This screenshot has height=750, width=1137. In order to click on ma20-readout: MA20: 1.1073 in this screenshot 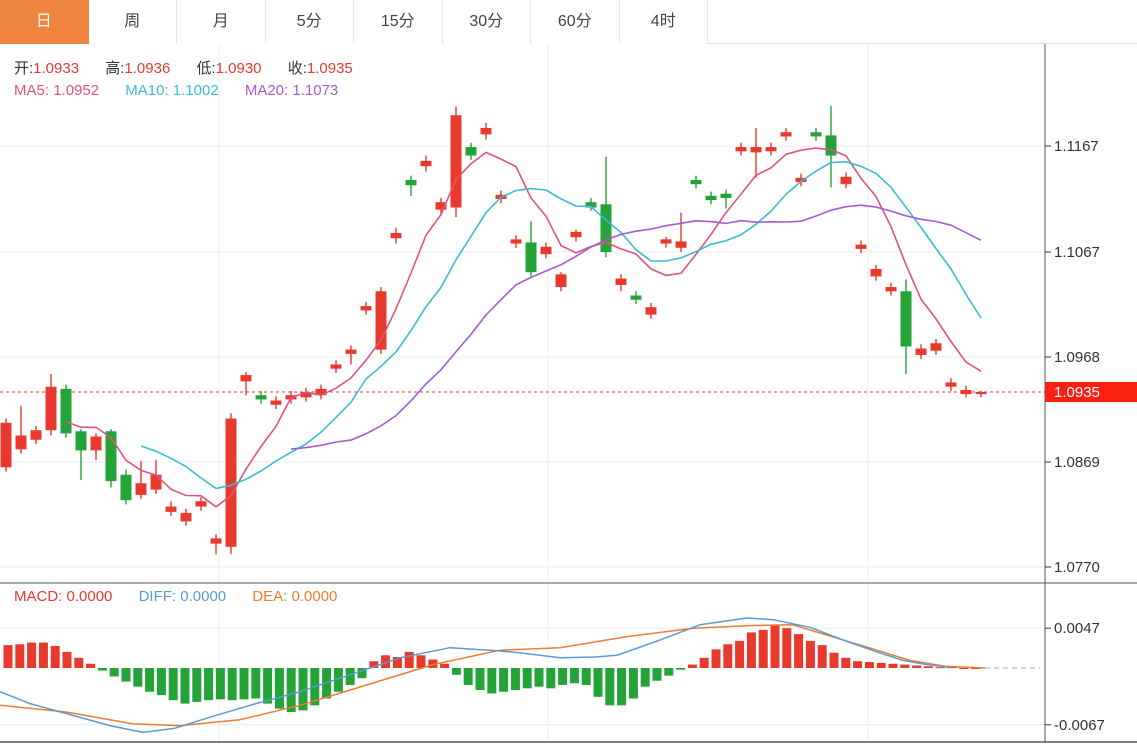, I will do `click(291, 90)`.